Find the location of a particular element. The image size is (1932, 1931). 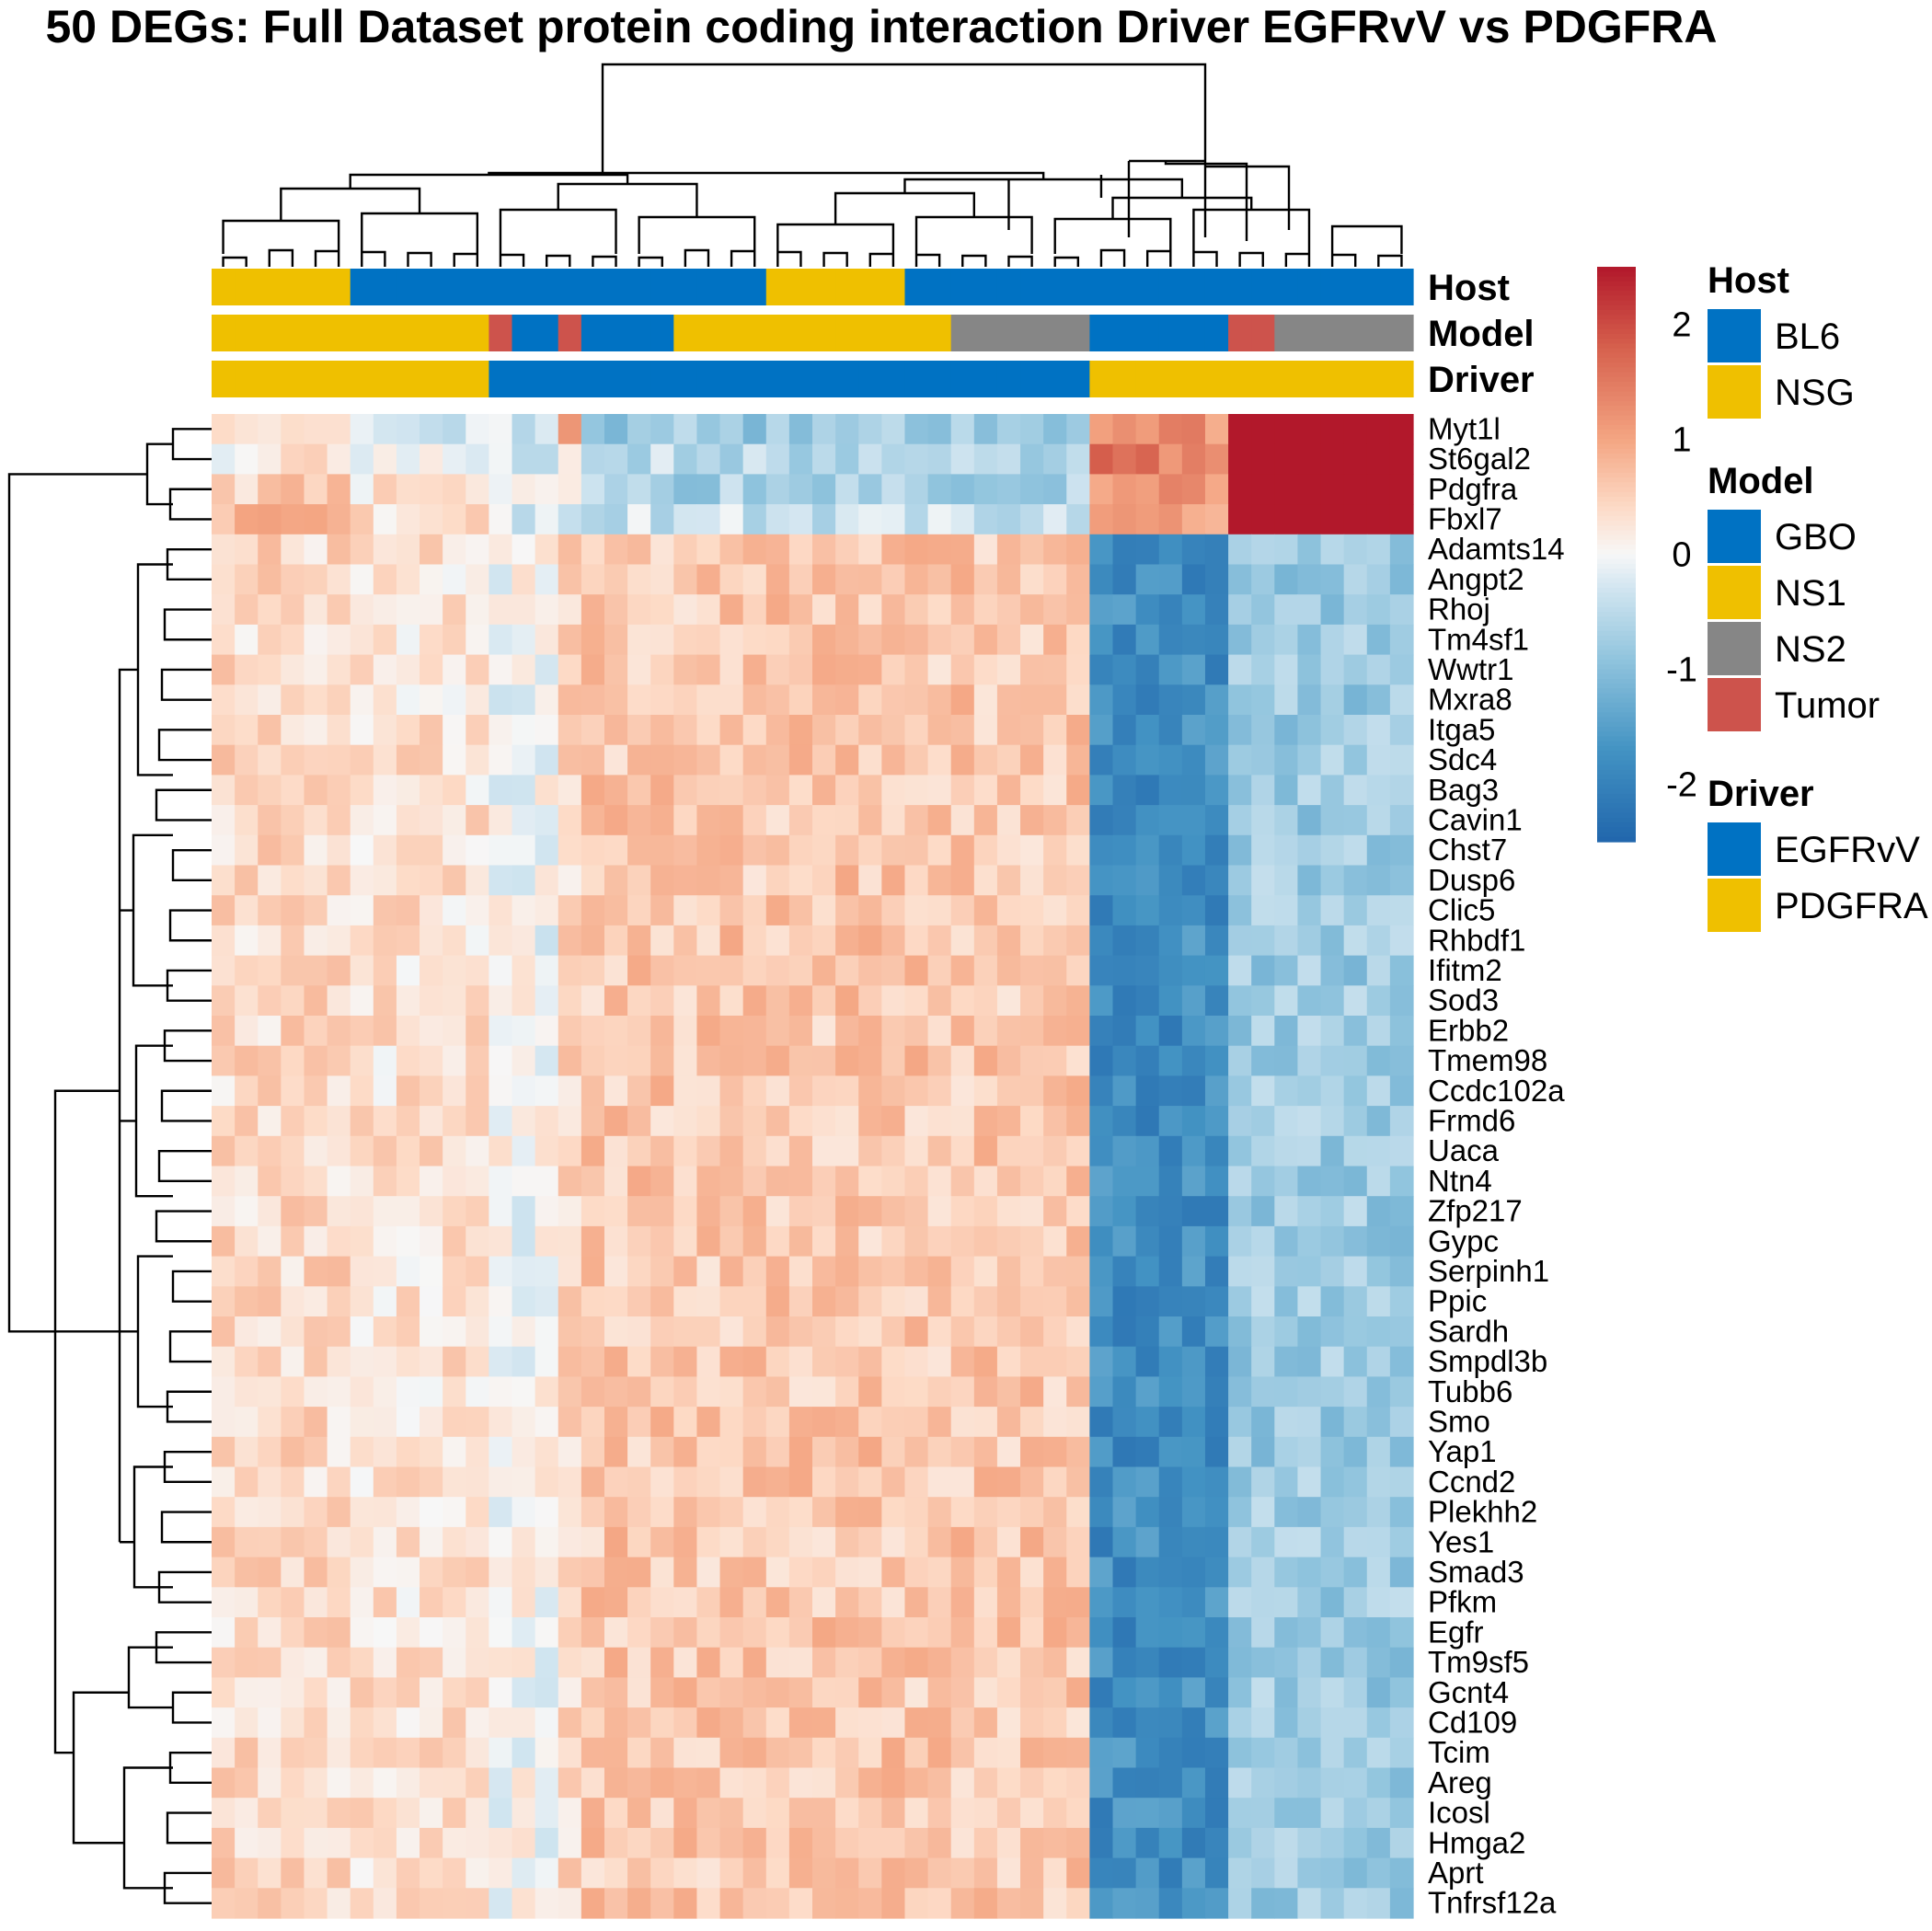

annotation-cell-host is located at coordinates (224, 287).